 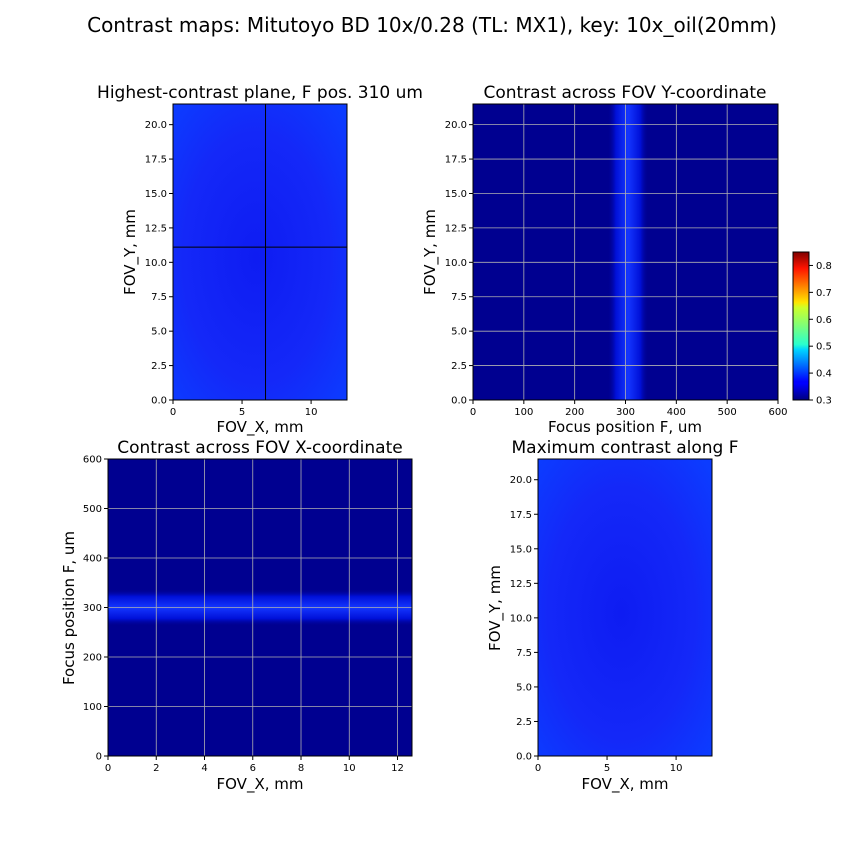 I want to click on panel-c-ytick-label: 600, so click(x=92, y=460).